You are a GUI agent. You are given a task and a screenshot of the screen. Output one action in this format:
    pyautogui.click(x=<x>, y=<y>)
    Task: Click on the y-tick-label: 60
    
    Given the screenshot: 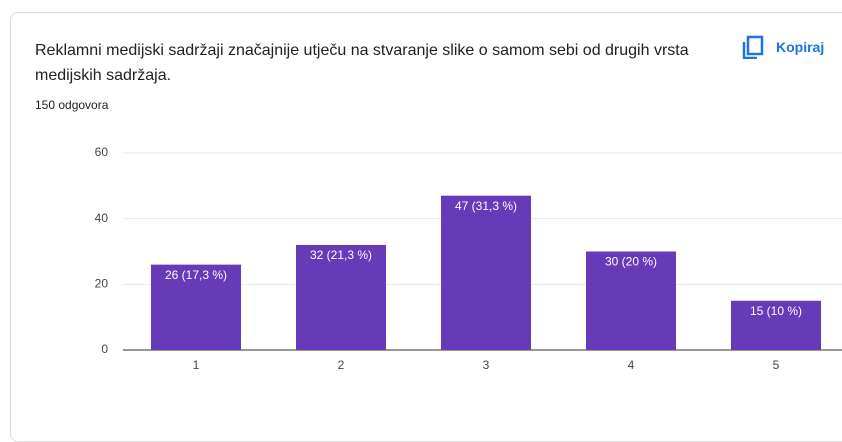 What is the action you would take?
    pyautogui.click(x=102, y=152)
    